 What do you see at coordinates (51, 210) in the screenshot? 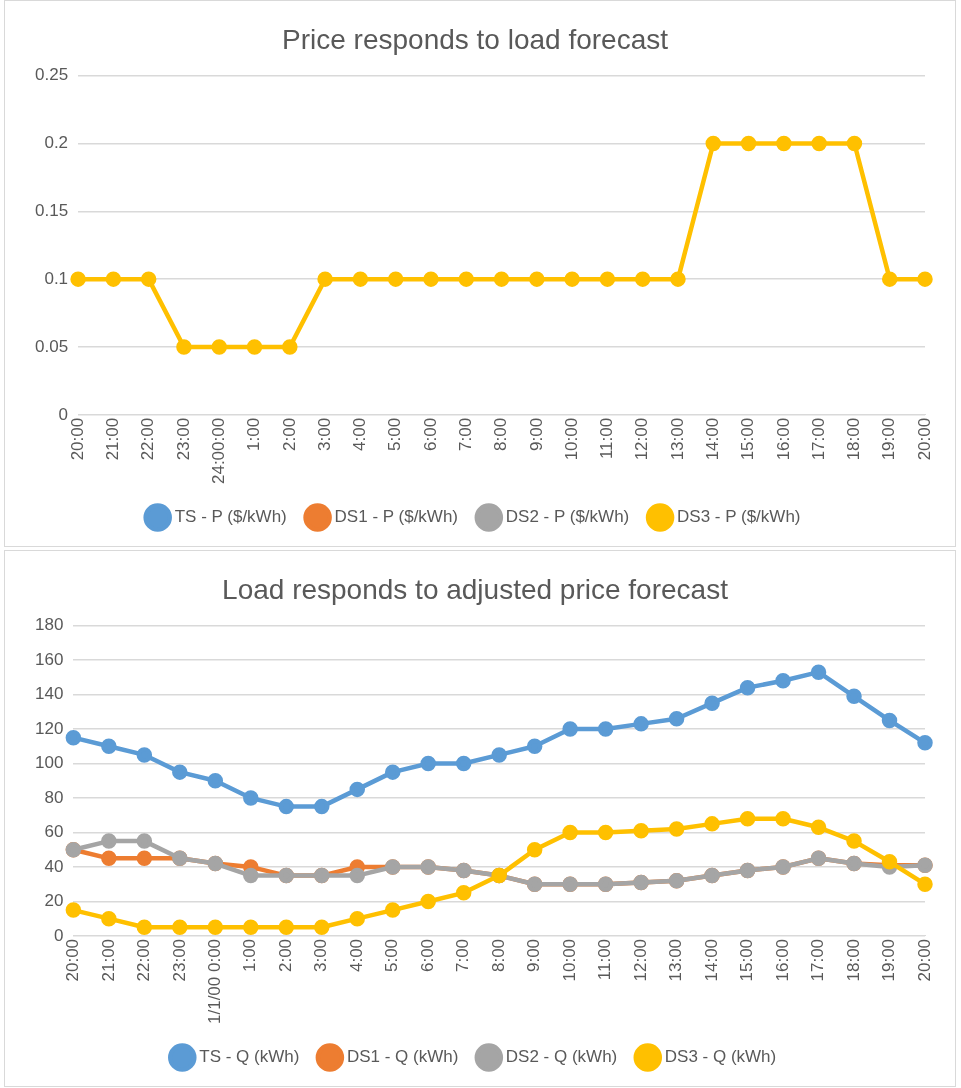
I see `y-tick-label: 0.15` at bounding box center [51, 210].